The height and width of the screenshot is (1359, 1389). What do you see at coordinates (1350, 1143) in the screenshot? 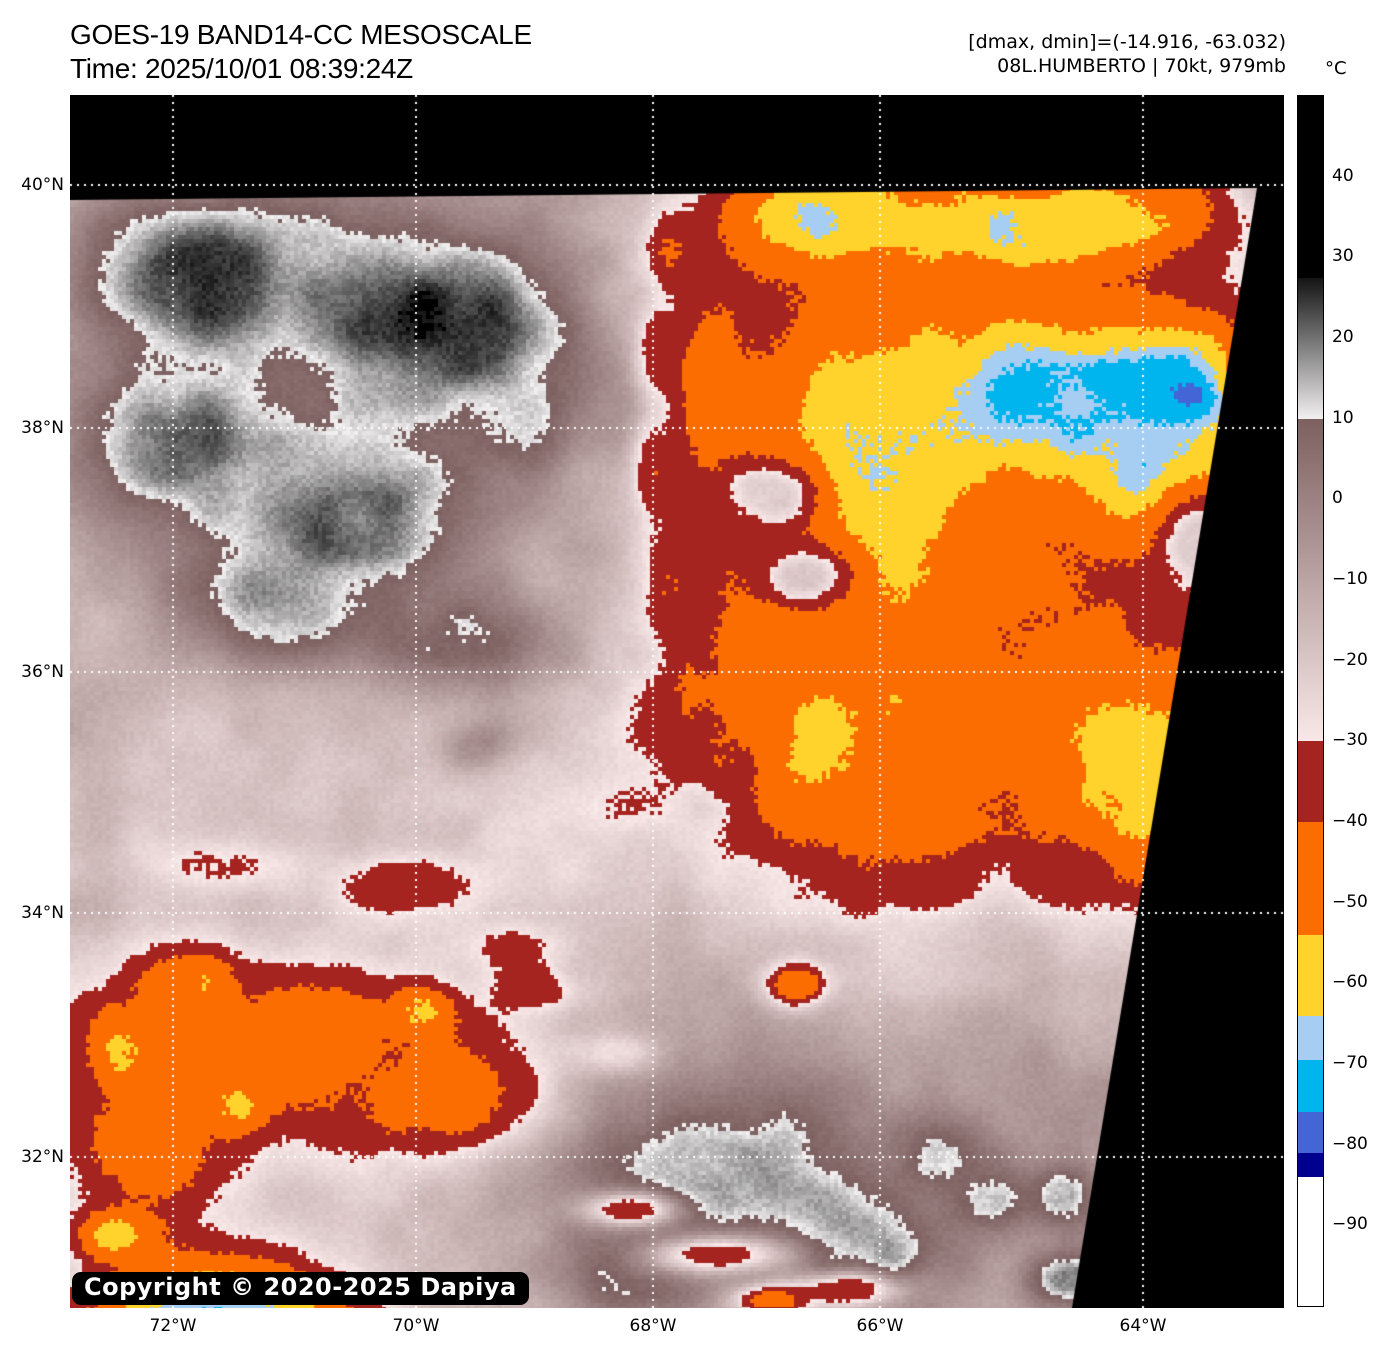
I see `colorbar-tick-label: −80` at bounding box center [1350, 1143].